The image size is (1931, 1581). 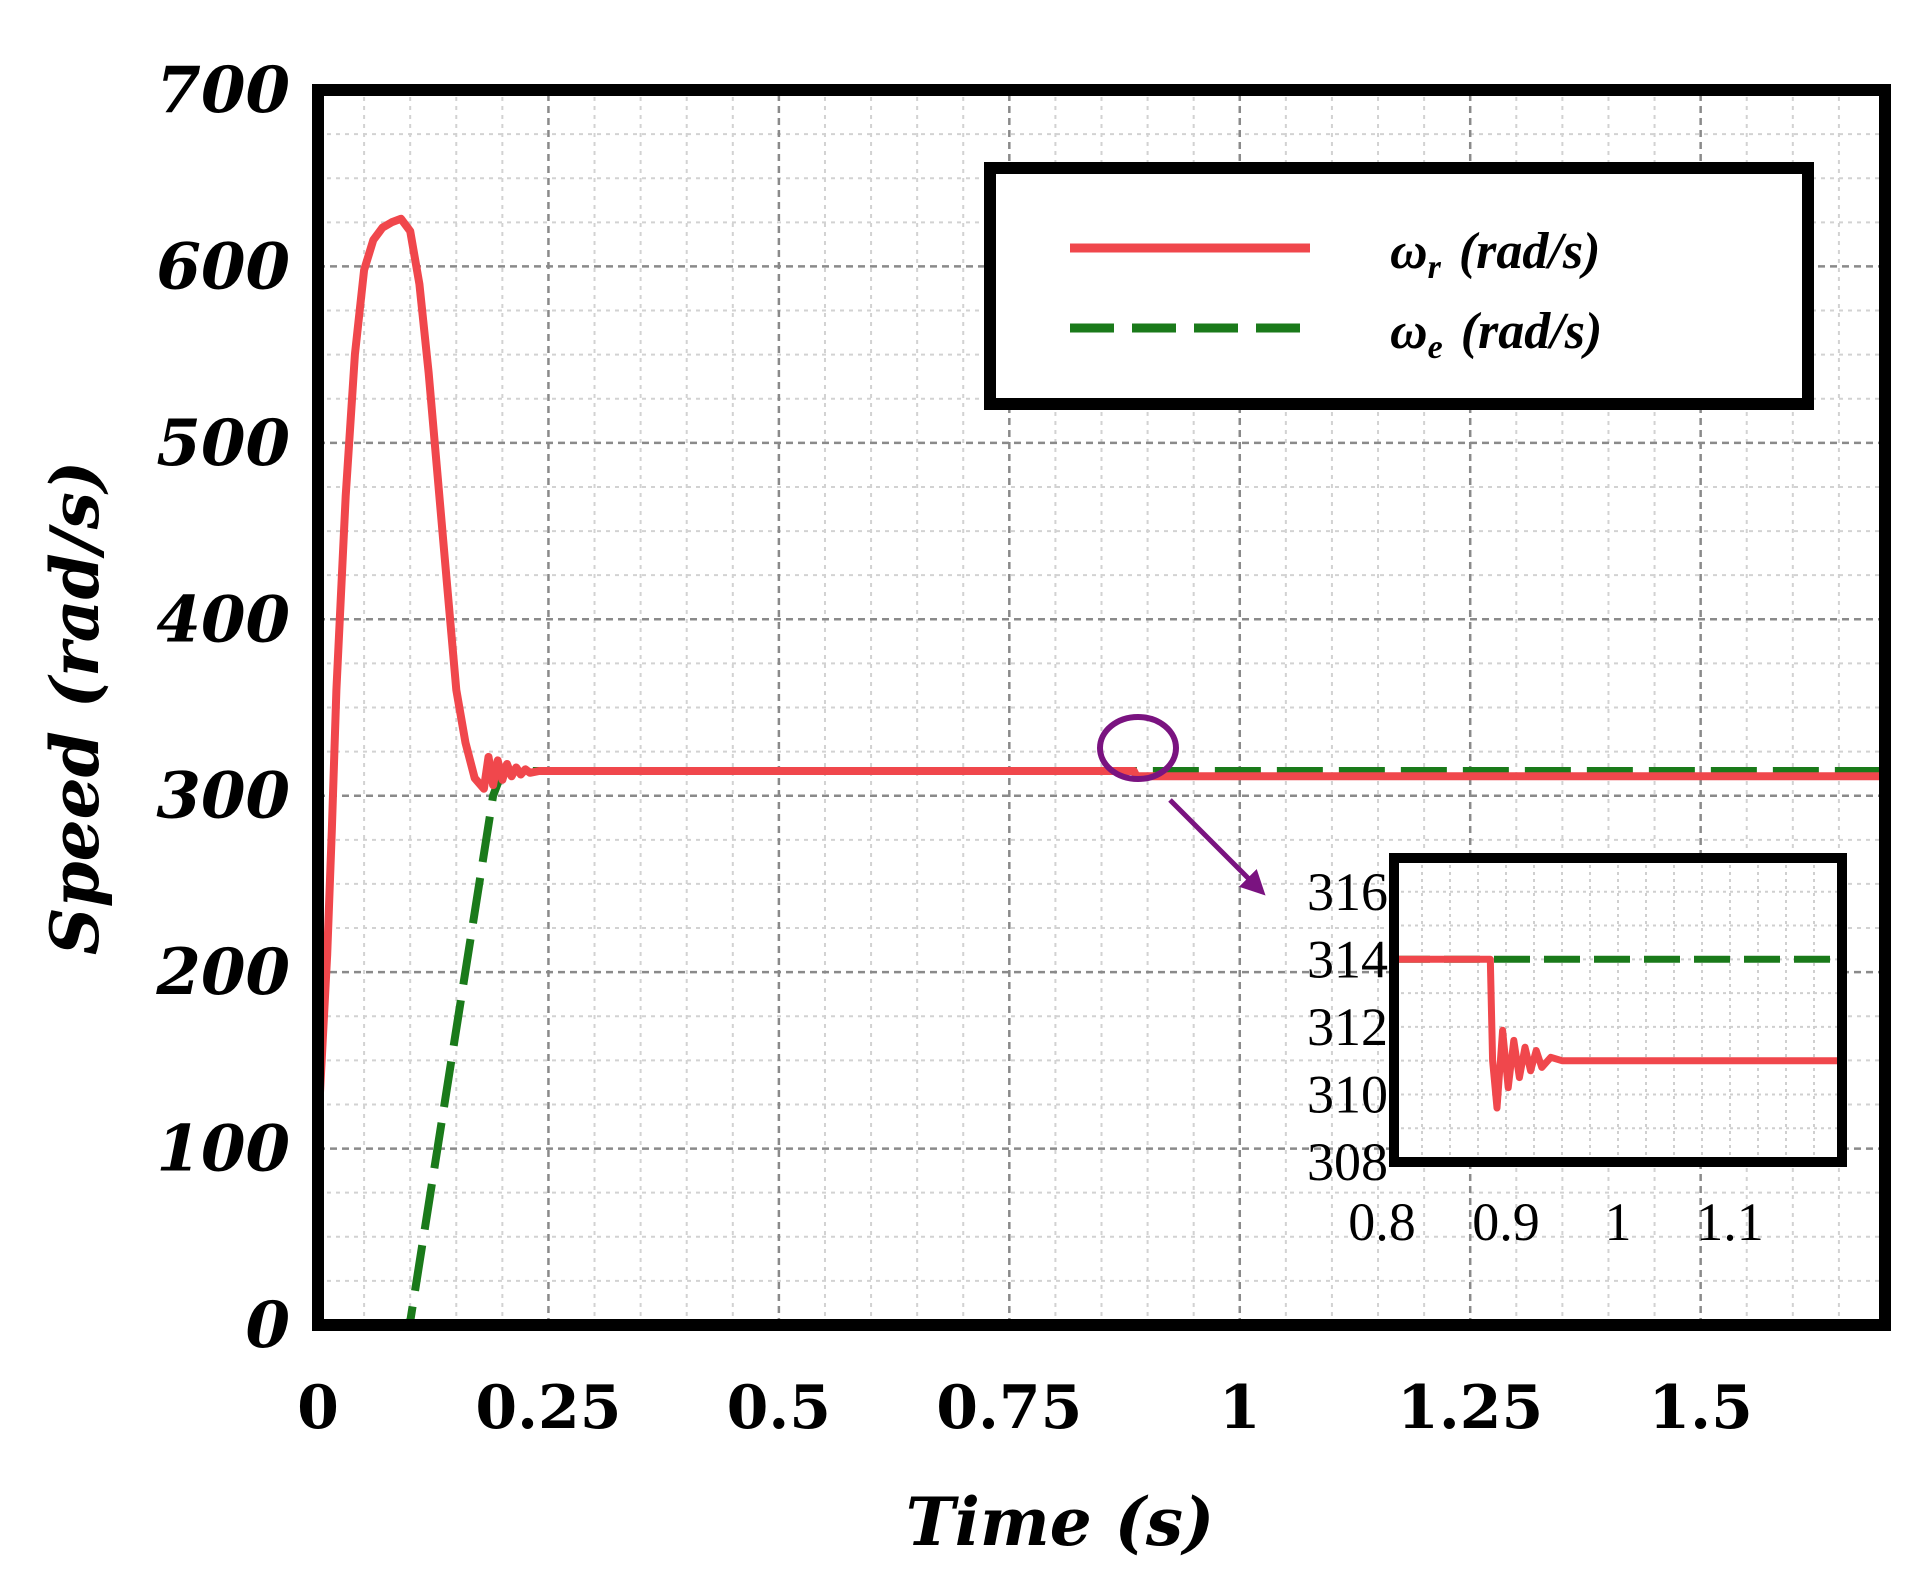 What do you see at coordinates (1347, 1162) in the screenshot?
I see `inset-y-tick-label: 308` at bounding box center [1347, 1162].